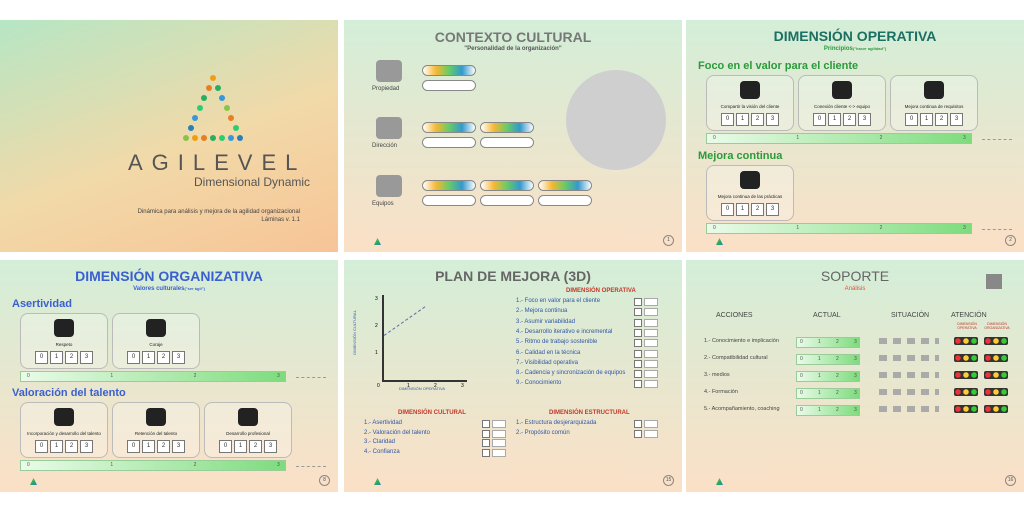 Image resolution: width=1024 pixels, height=512 pixels. Describe the element at coordinates (564, 331) in the screenshot. I see `plan-item: 4.- Desarrollo iterativo e incremental` at that location.